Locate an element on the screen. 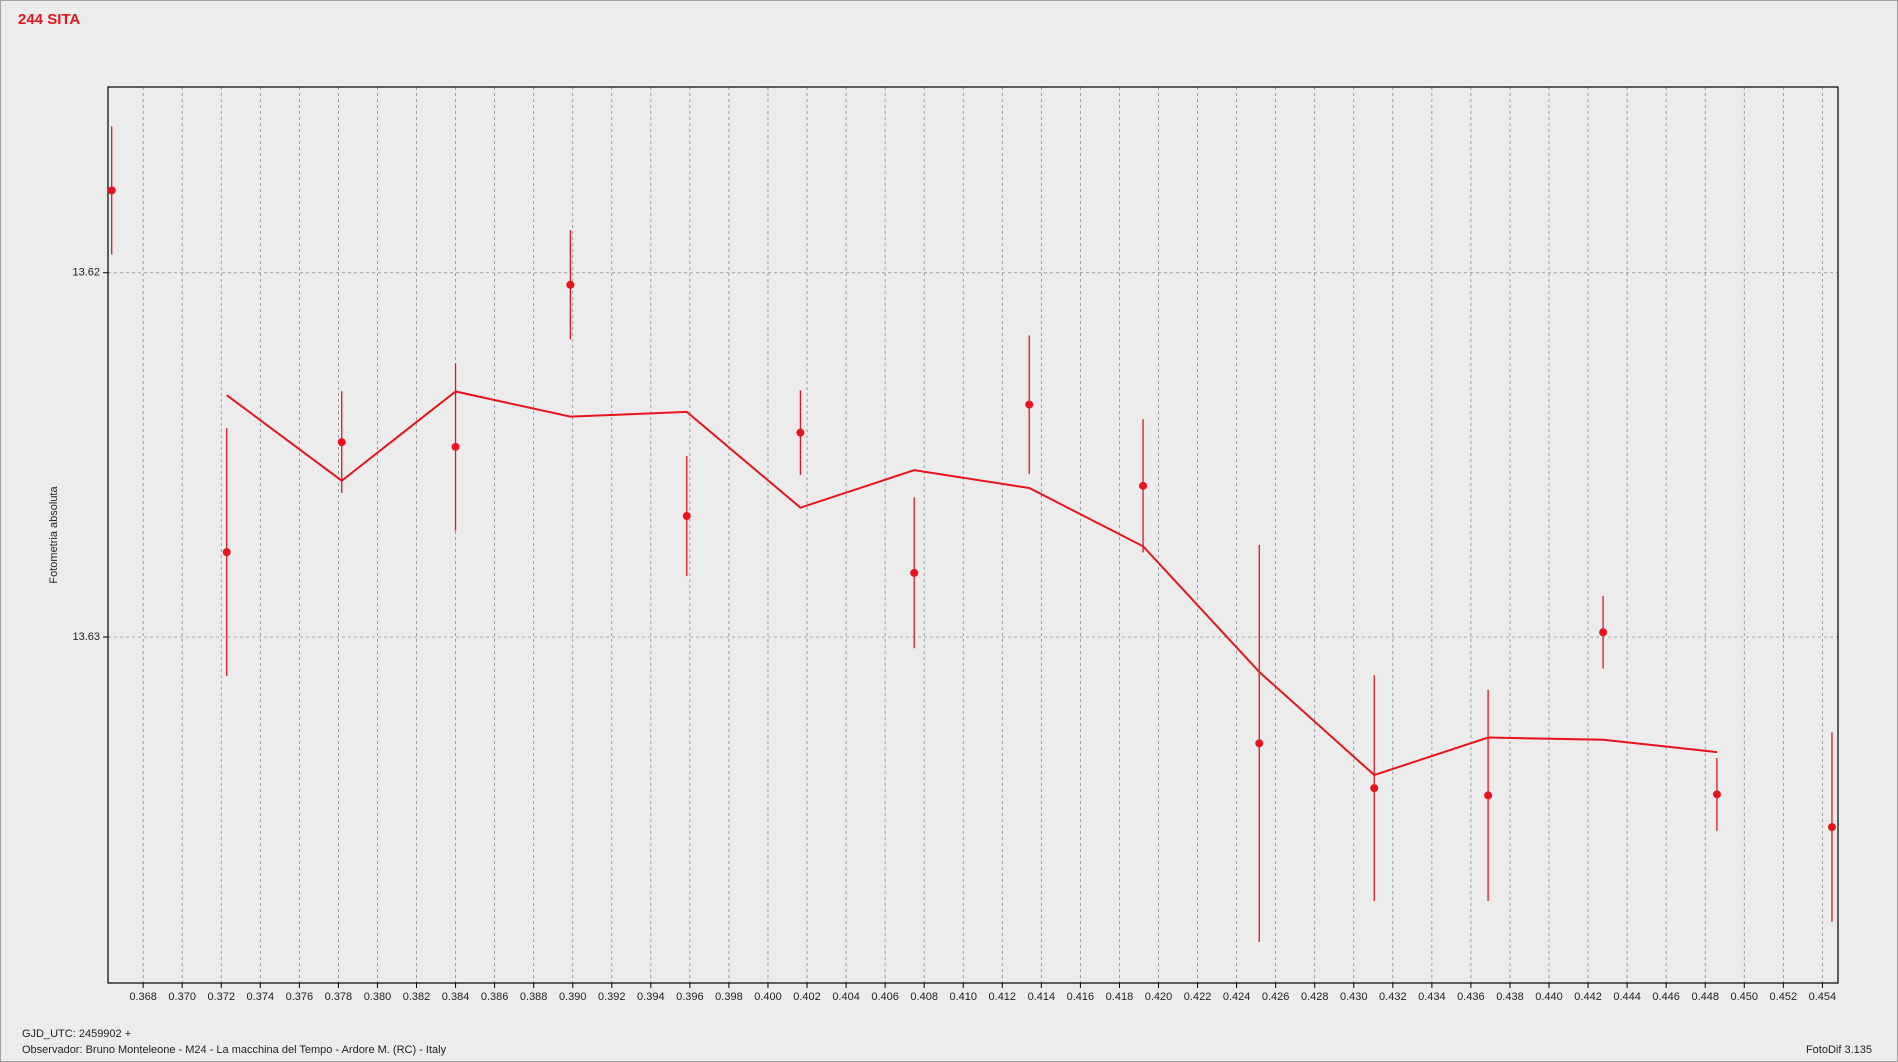 Image resolution: width=1898 pixels, height=1062 pixels. y-tick-label: 13.62 is located at coordinates (86, 273).